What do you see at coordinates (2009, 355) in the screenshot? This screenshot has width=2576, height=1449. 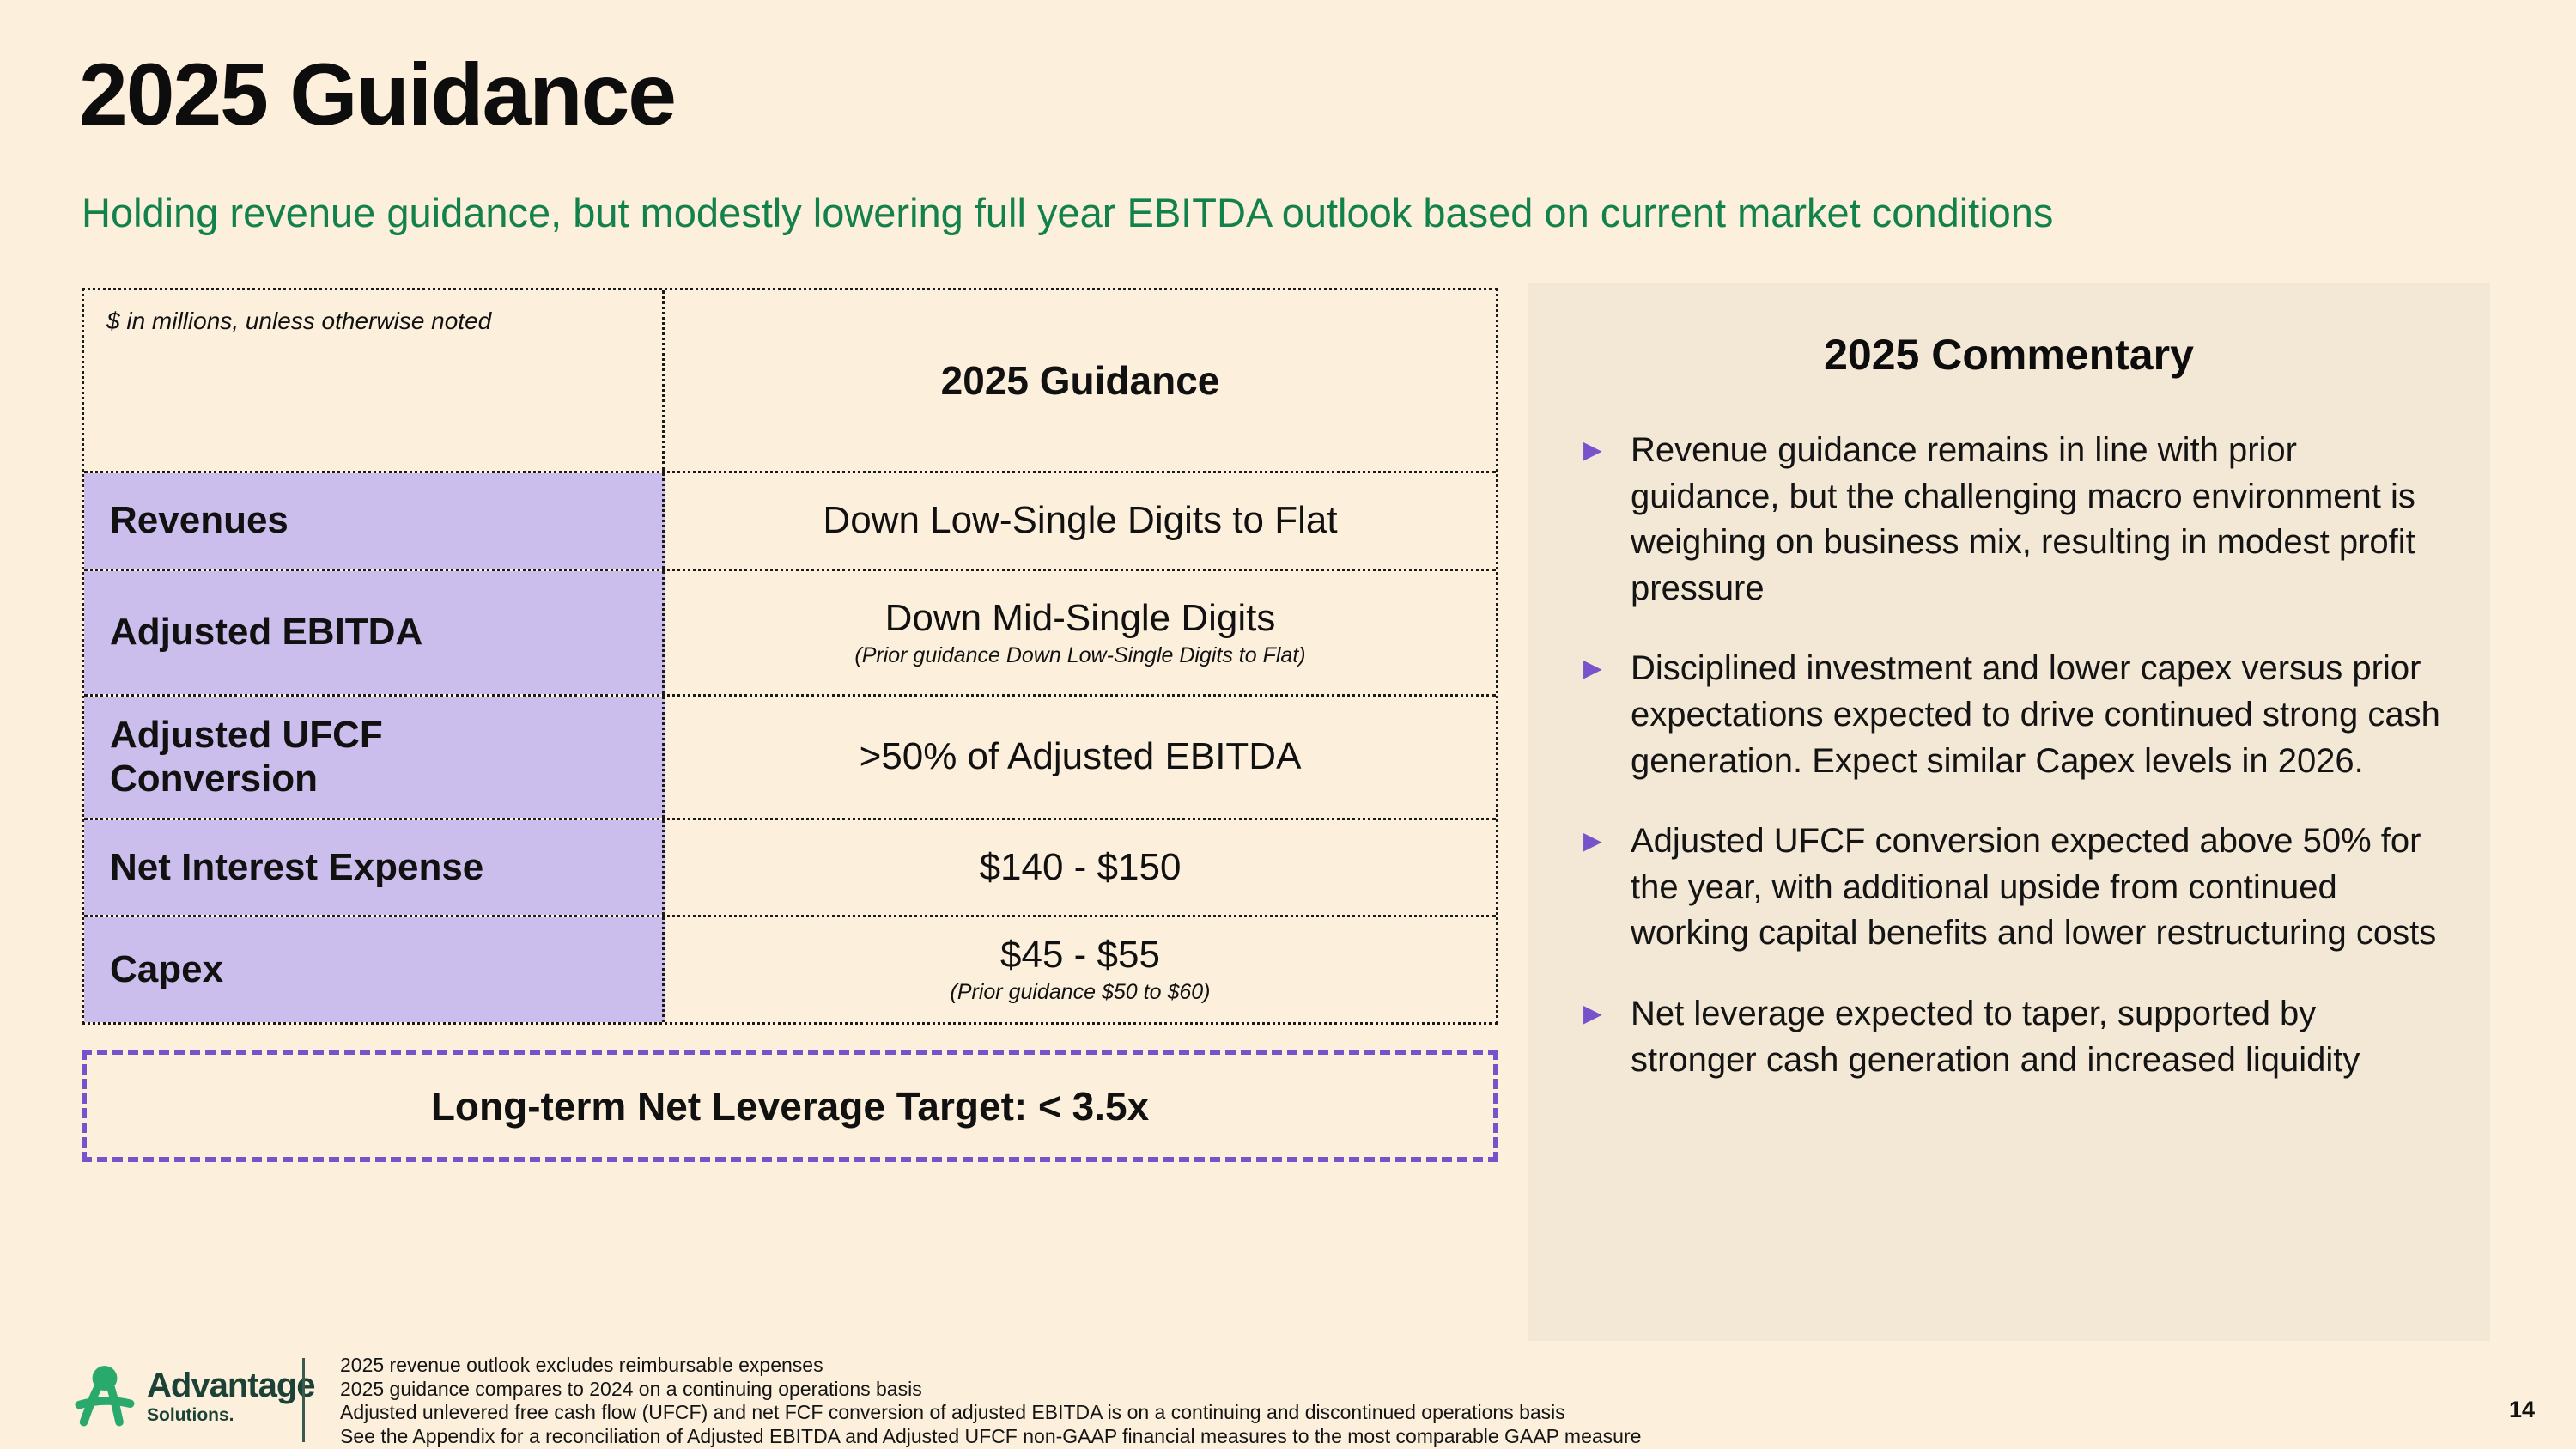 I see `commentary-title: 2025 Commentary` at bounding box center [2009, 355].